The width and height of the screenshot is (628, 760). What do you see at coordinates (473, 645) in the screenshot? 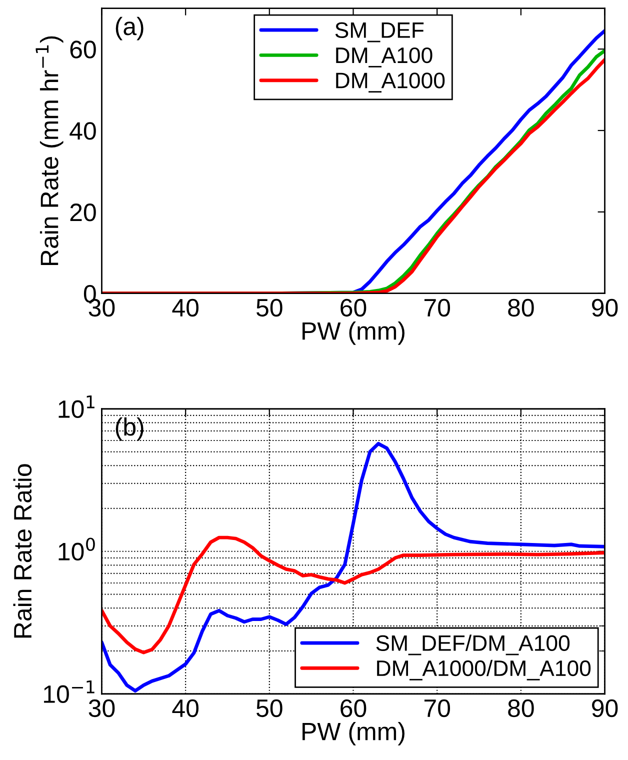
I see `legend-label: SM_DEF/DM_A100` at bounding box center [473, 645].